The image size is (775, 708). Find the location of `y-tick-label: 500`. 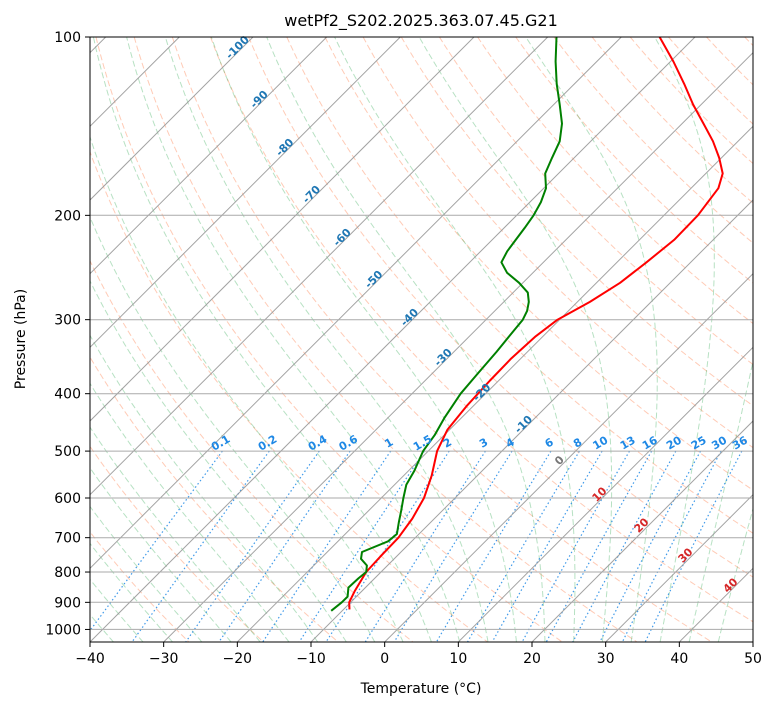

y-tick-label: 500 is located at coordinates (67, 452).